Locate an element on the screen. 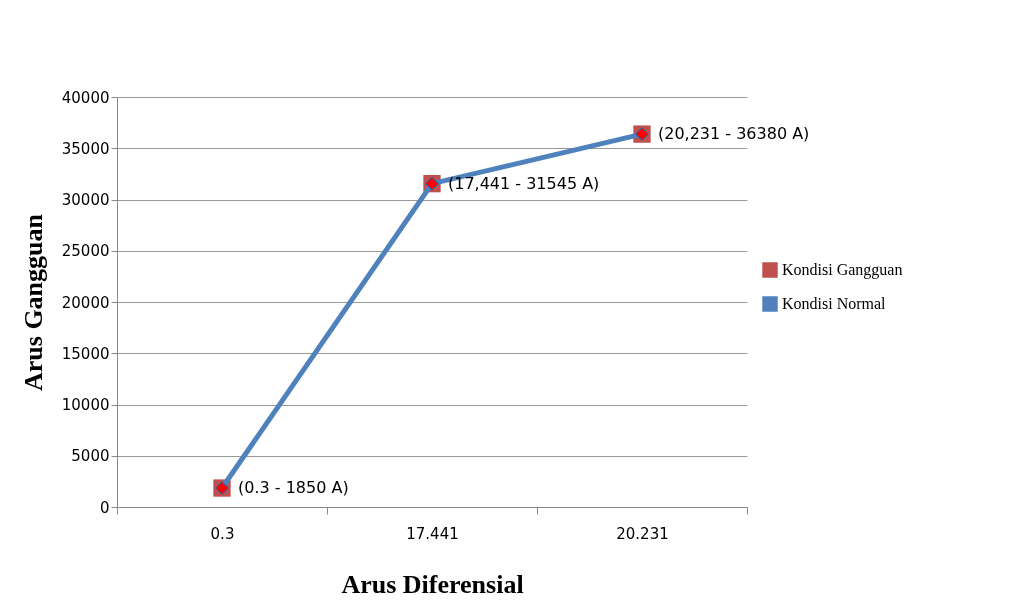 This screenshot has width=1018, height=612. annotation: (17,441 - 31545 A) is located at coordinates (524, 183).